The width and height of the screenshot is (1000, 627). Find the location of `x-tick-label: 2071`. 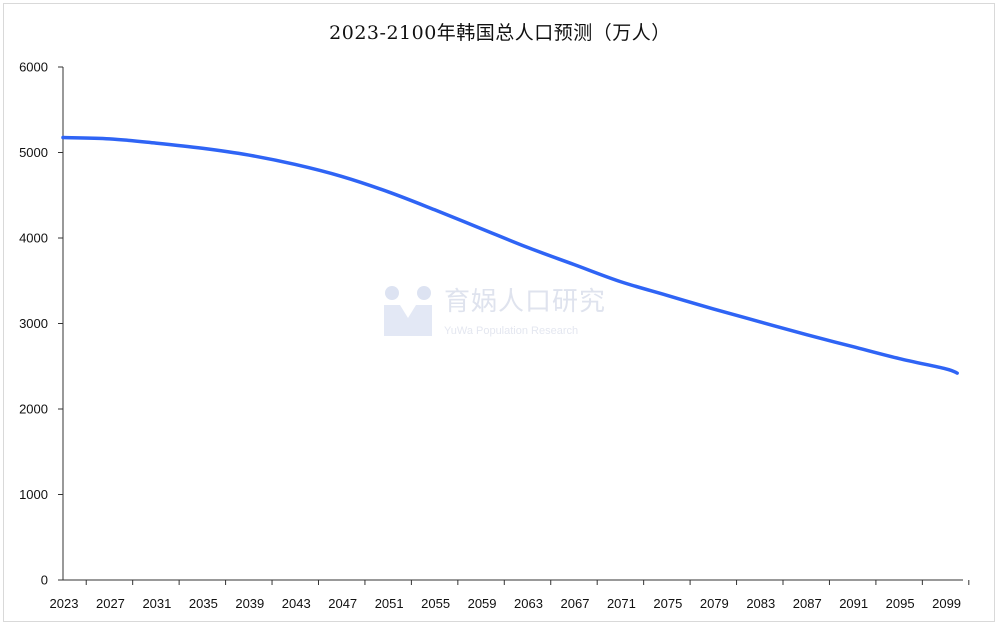

x-tick-label: 2071 is located at coordinates (621, 603).